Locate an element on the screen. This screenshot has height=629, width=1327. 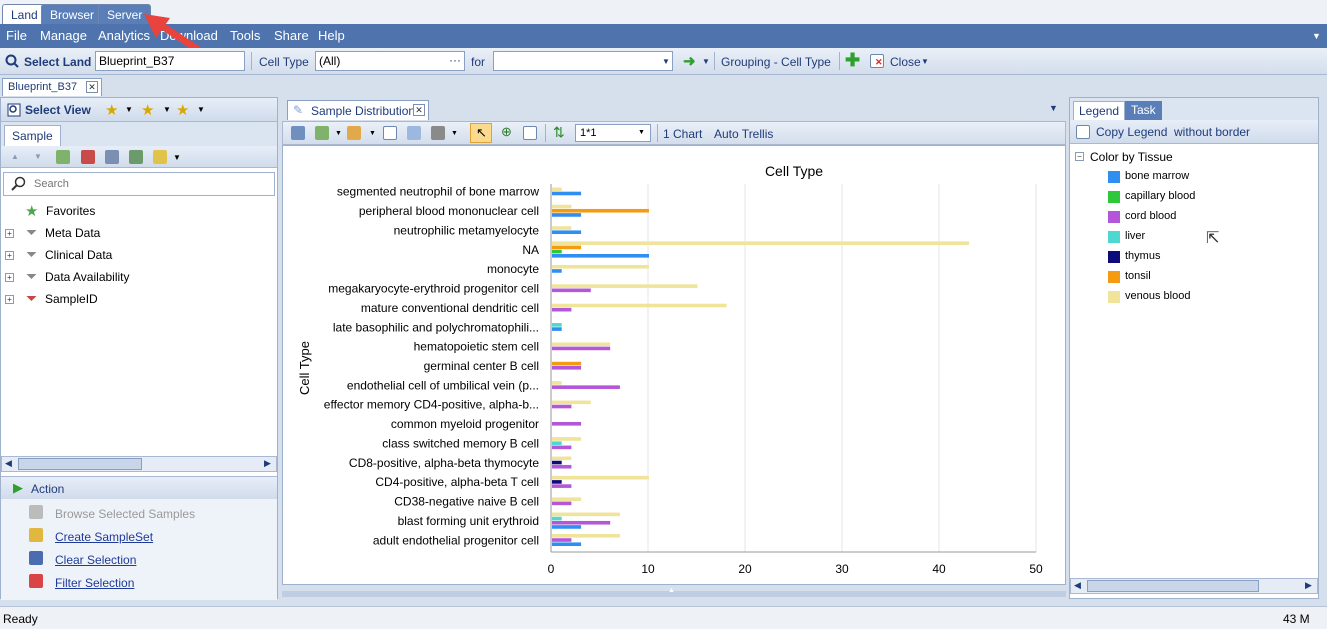
doc-tab-close-icon: ✕ is located at coordinates (92, 87).